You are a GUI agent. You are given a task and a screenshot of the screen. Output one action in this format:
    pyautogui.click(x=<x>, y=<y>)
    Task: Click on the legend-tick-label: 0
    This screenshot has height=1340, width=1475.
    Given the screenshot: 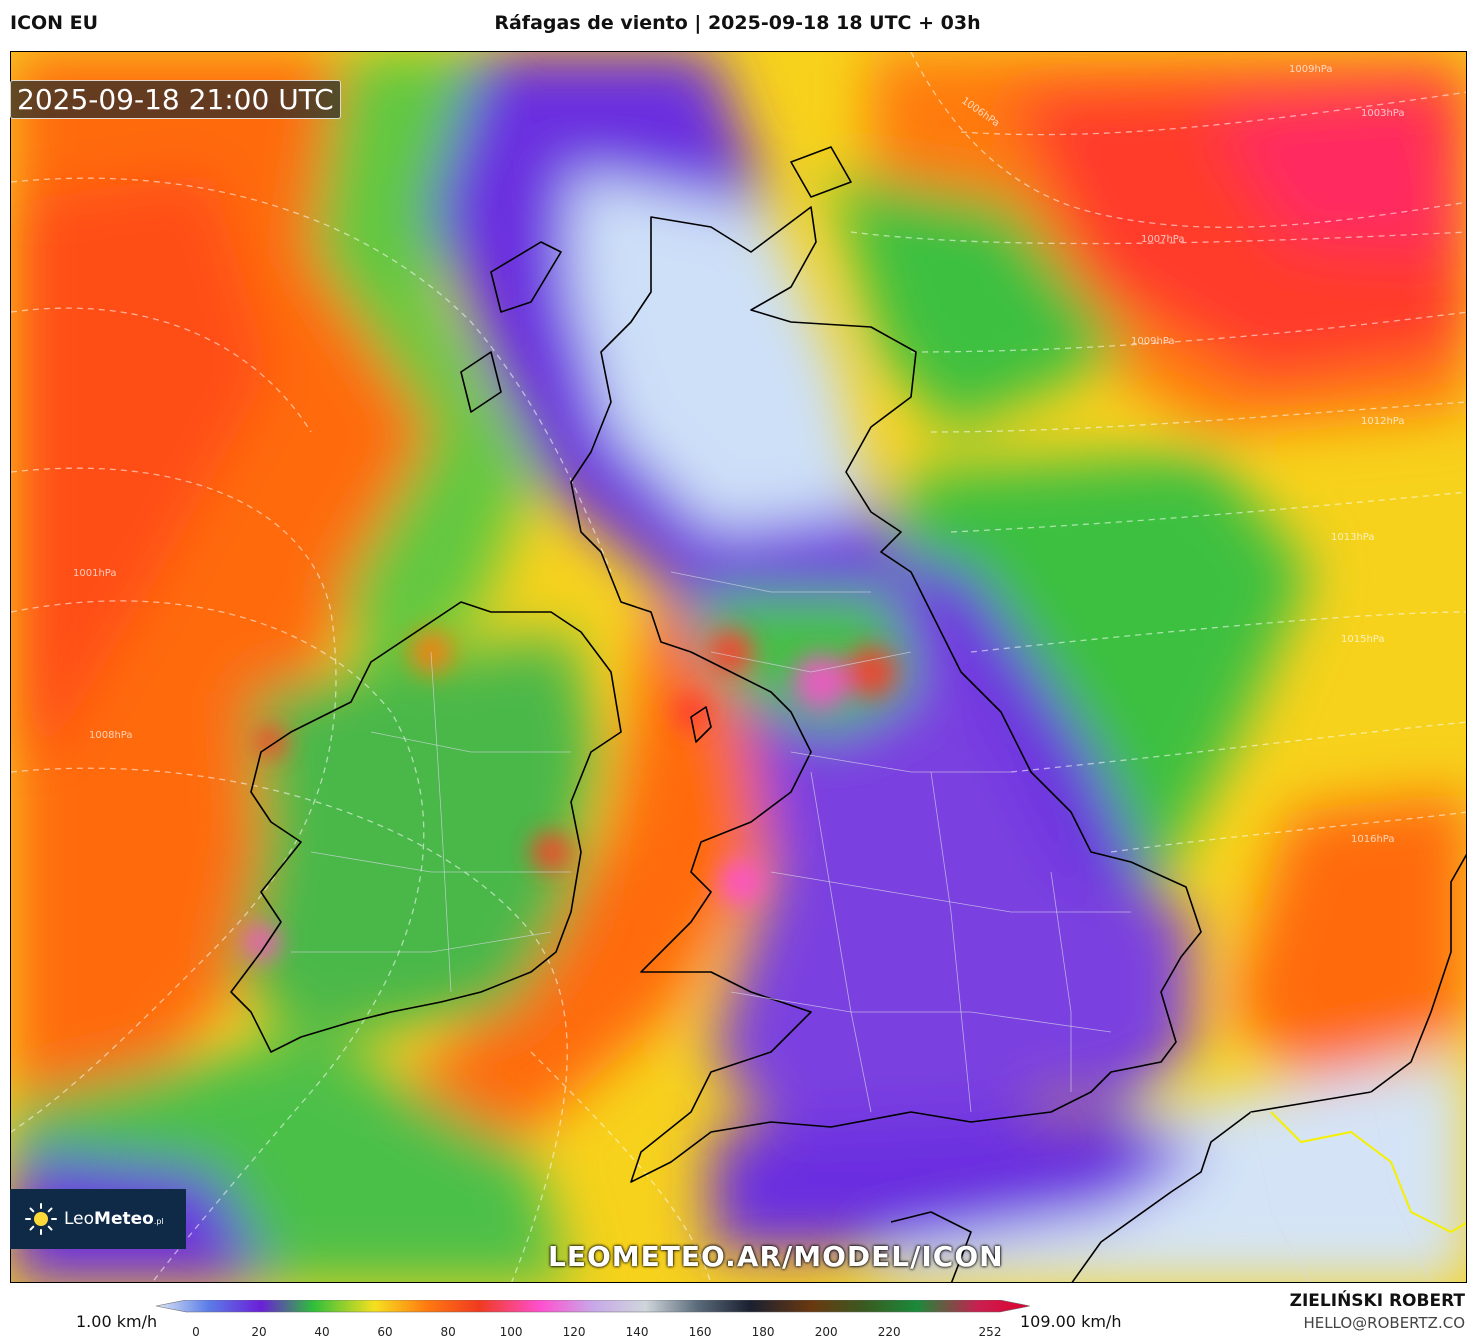 What is the action you would take?
    pyautogui.click(x=196, y=1332)
    